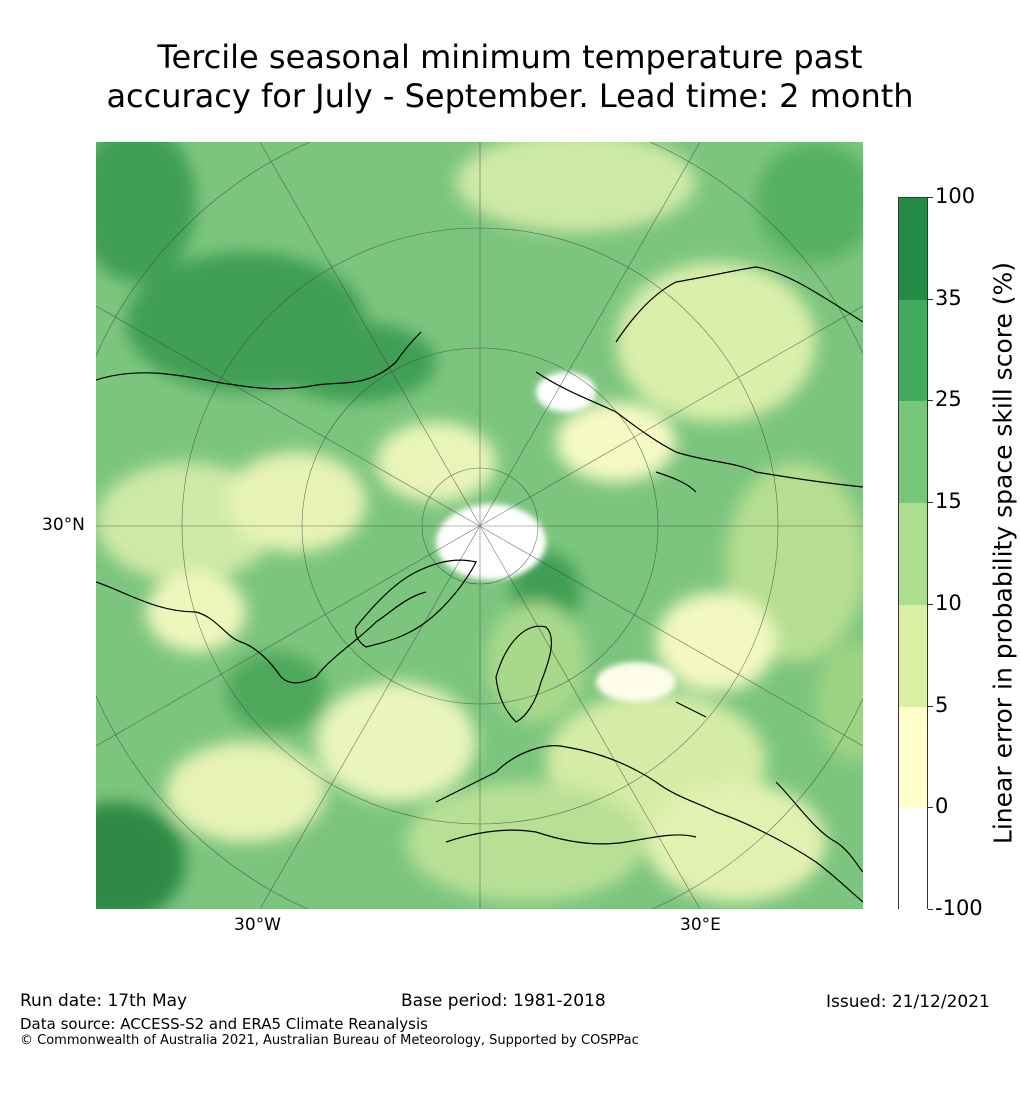  I want to click on coastline-scandinavia, so click(524, 674).